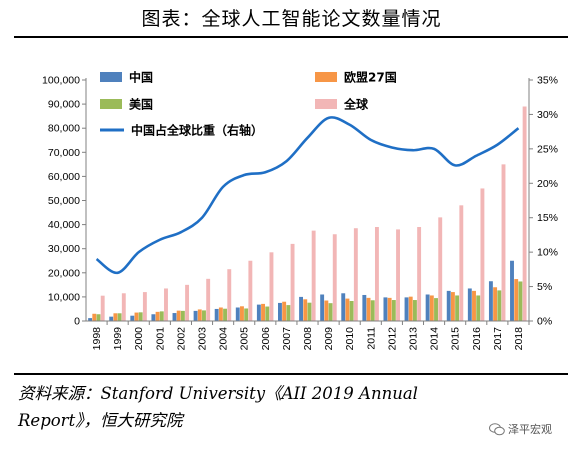 The height and width of the screenshot is (451, 583). Describe the element at coordinates (520, 429) in the screenshot. I see `watermark: 泽平宏观` at that location.